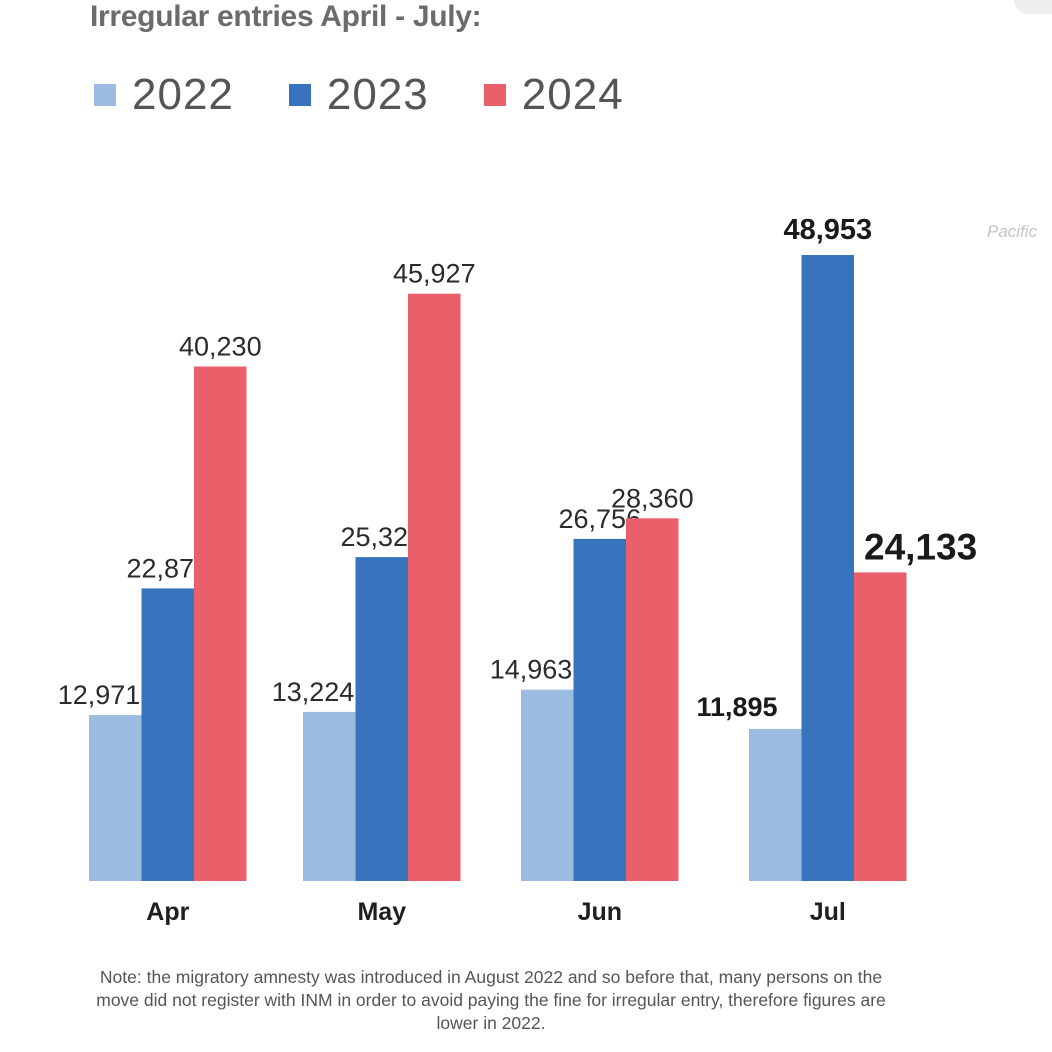  Describe the element at coordinates (547, 785) in the screenshot. I see `bar-jun-2022` at that location.